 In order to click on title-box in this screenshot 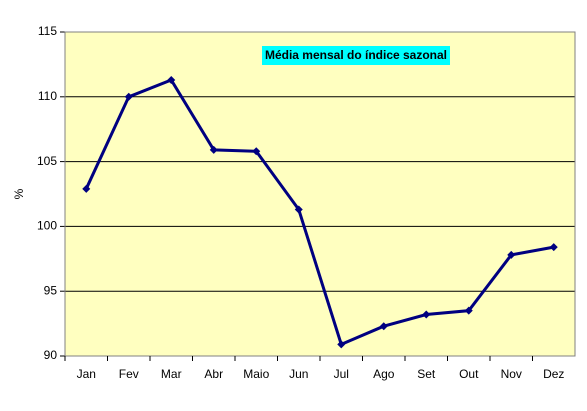, I will do `click(356, 55)`.